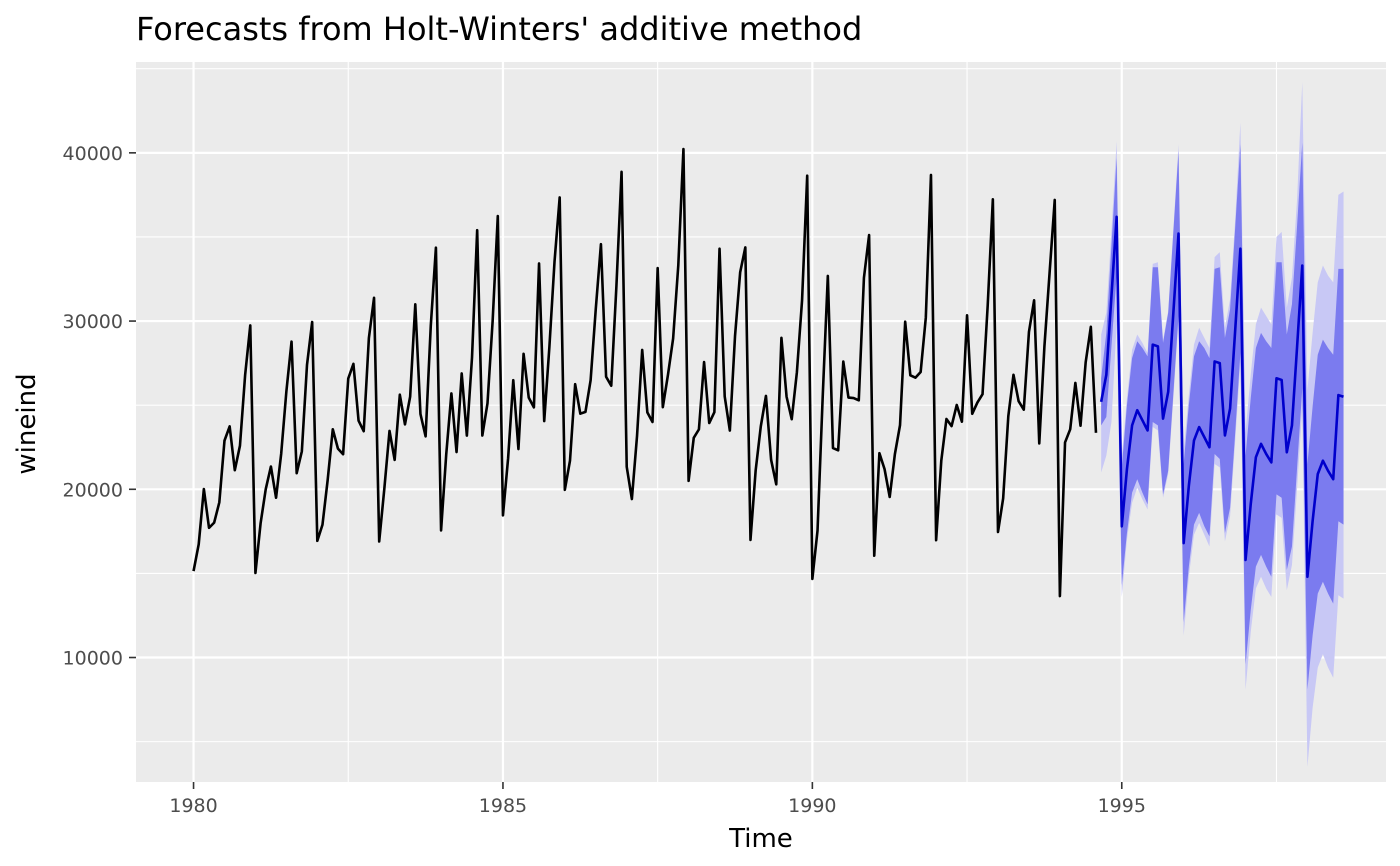 The height and width of the screenshot is (866, 1400). What do you see at coordinates (760, 839) in the screenshot?
I see `x-axis-title: Time` at bounding box center [760, 839].